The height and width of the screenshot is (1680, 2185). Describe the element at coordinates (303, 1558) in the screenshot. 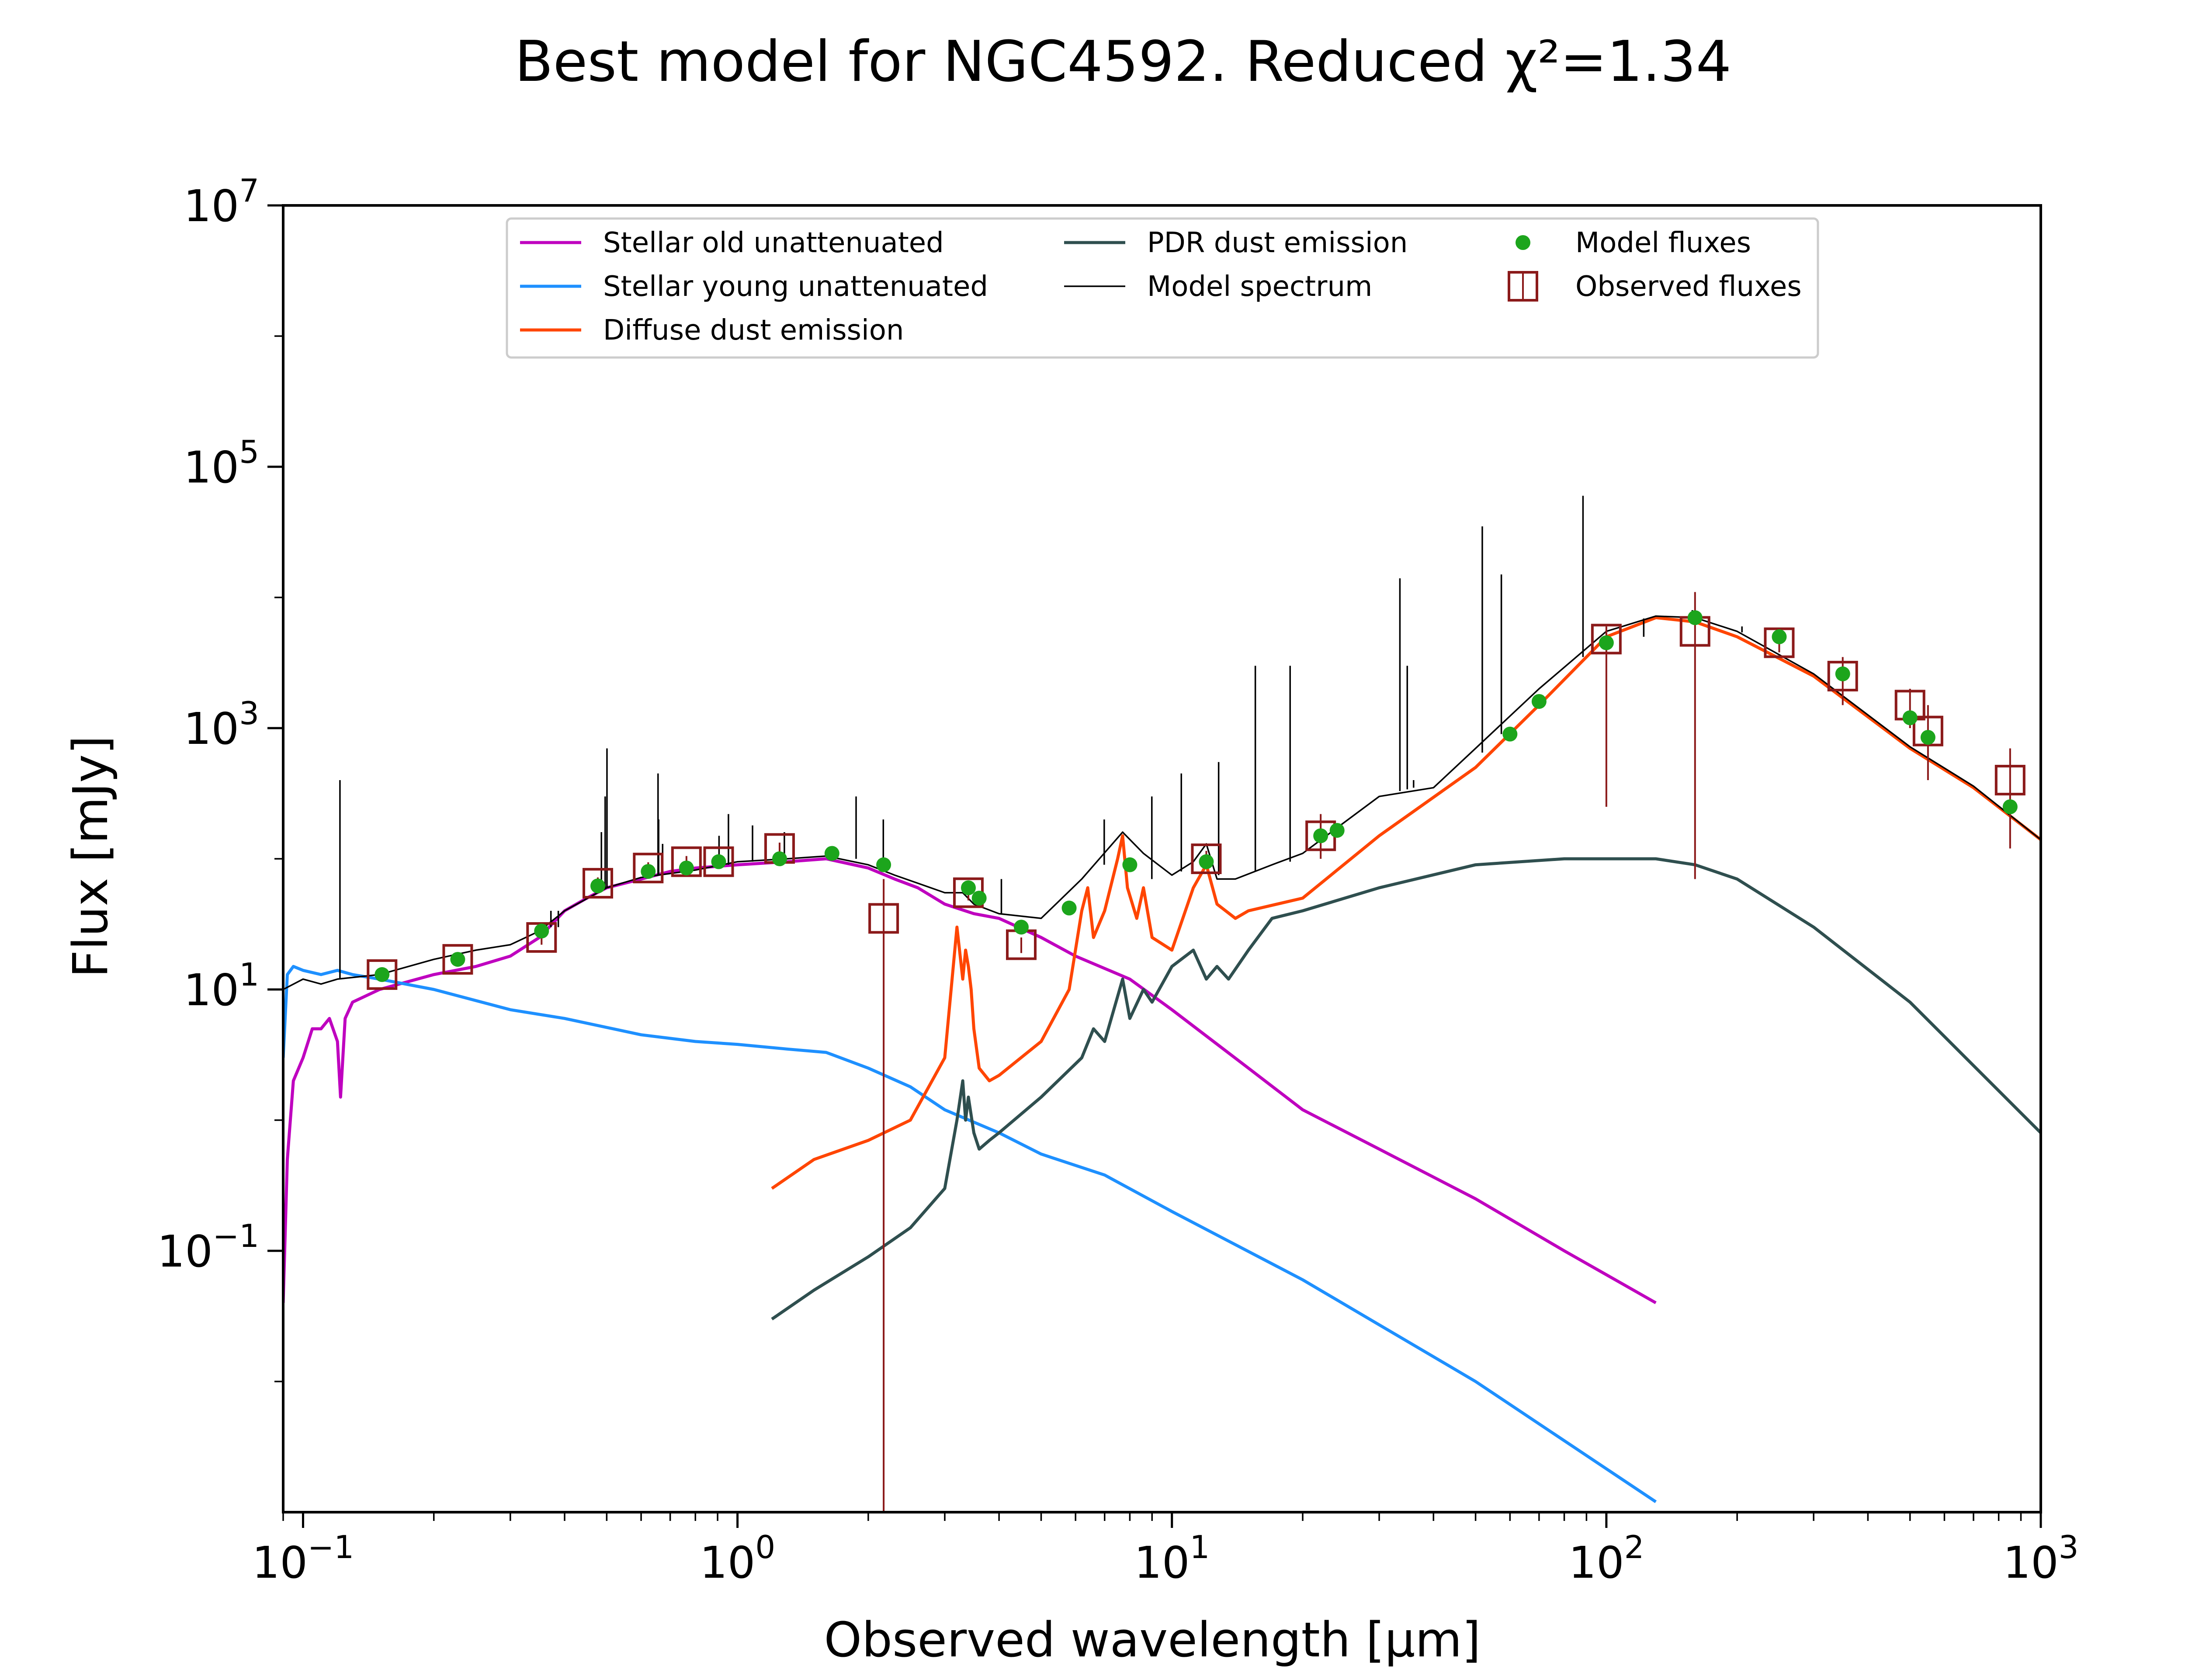

I see `x-tick-label: 10⁻¹` at that location.